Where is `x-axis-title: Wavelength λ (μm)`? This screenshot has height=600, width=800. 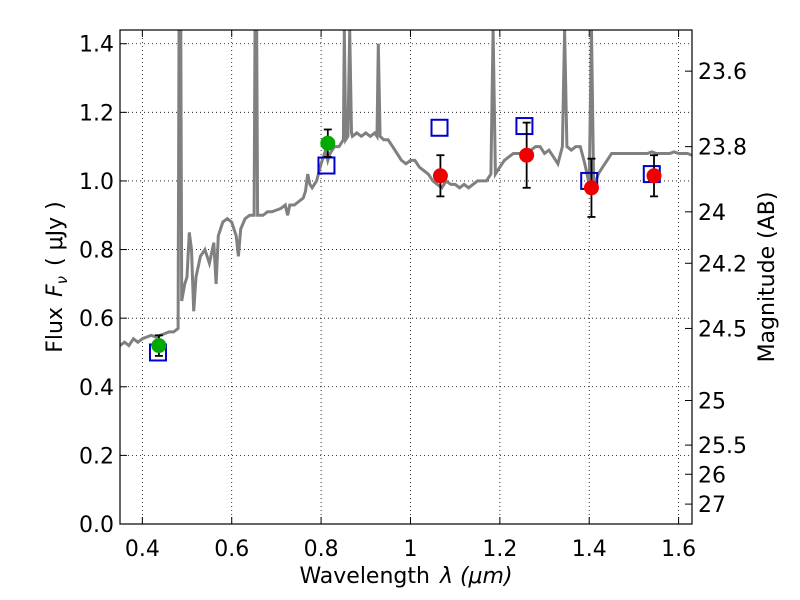 x-axis-title: Wavelength λ (μm) is located at coordinates (405, 576).